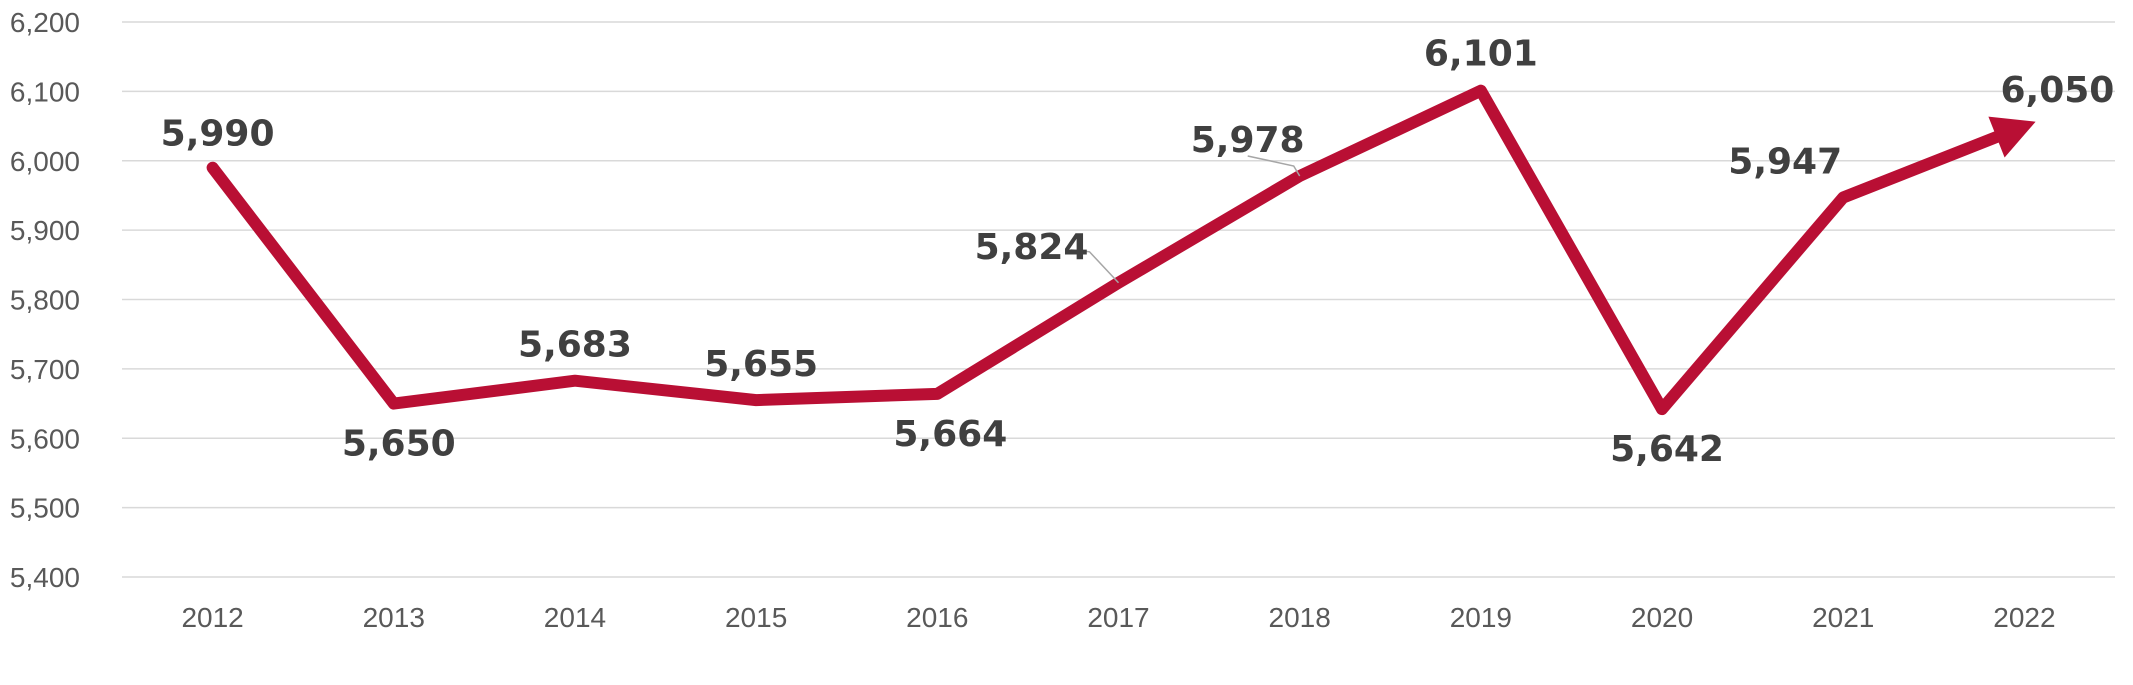 This screenshot has width=2133, height=685. Describe the element at coordinates (212, 617) in the screenshot. I see `x-tick-label: 2012` at that location.